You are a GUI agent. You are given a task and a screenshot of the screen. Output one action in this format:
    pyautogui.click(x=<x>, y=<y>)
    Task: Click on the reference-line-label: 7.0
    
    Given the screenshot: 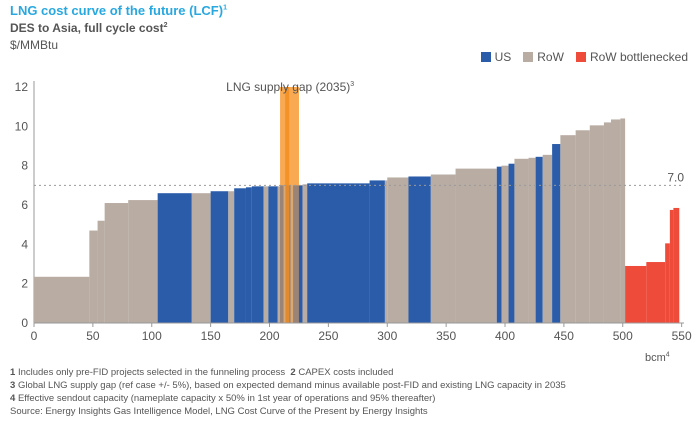 What is the action you would take?
    pyautogui.click(x=675, y=177)
    